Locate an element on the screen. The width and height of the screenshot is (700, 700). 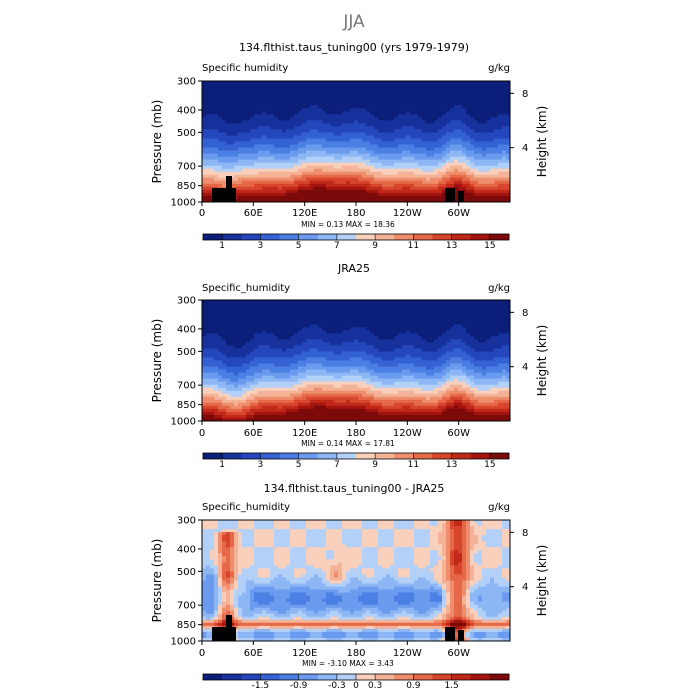
colorbar-label: 3 is located at coordinates (261, 246).